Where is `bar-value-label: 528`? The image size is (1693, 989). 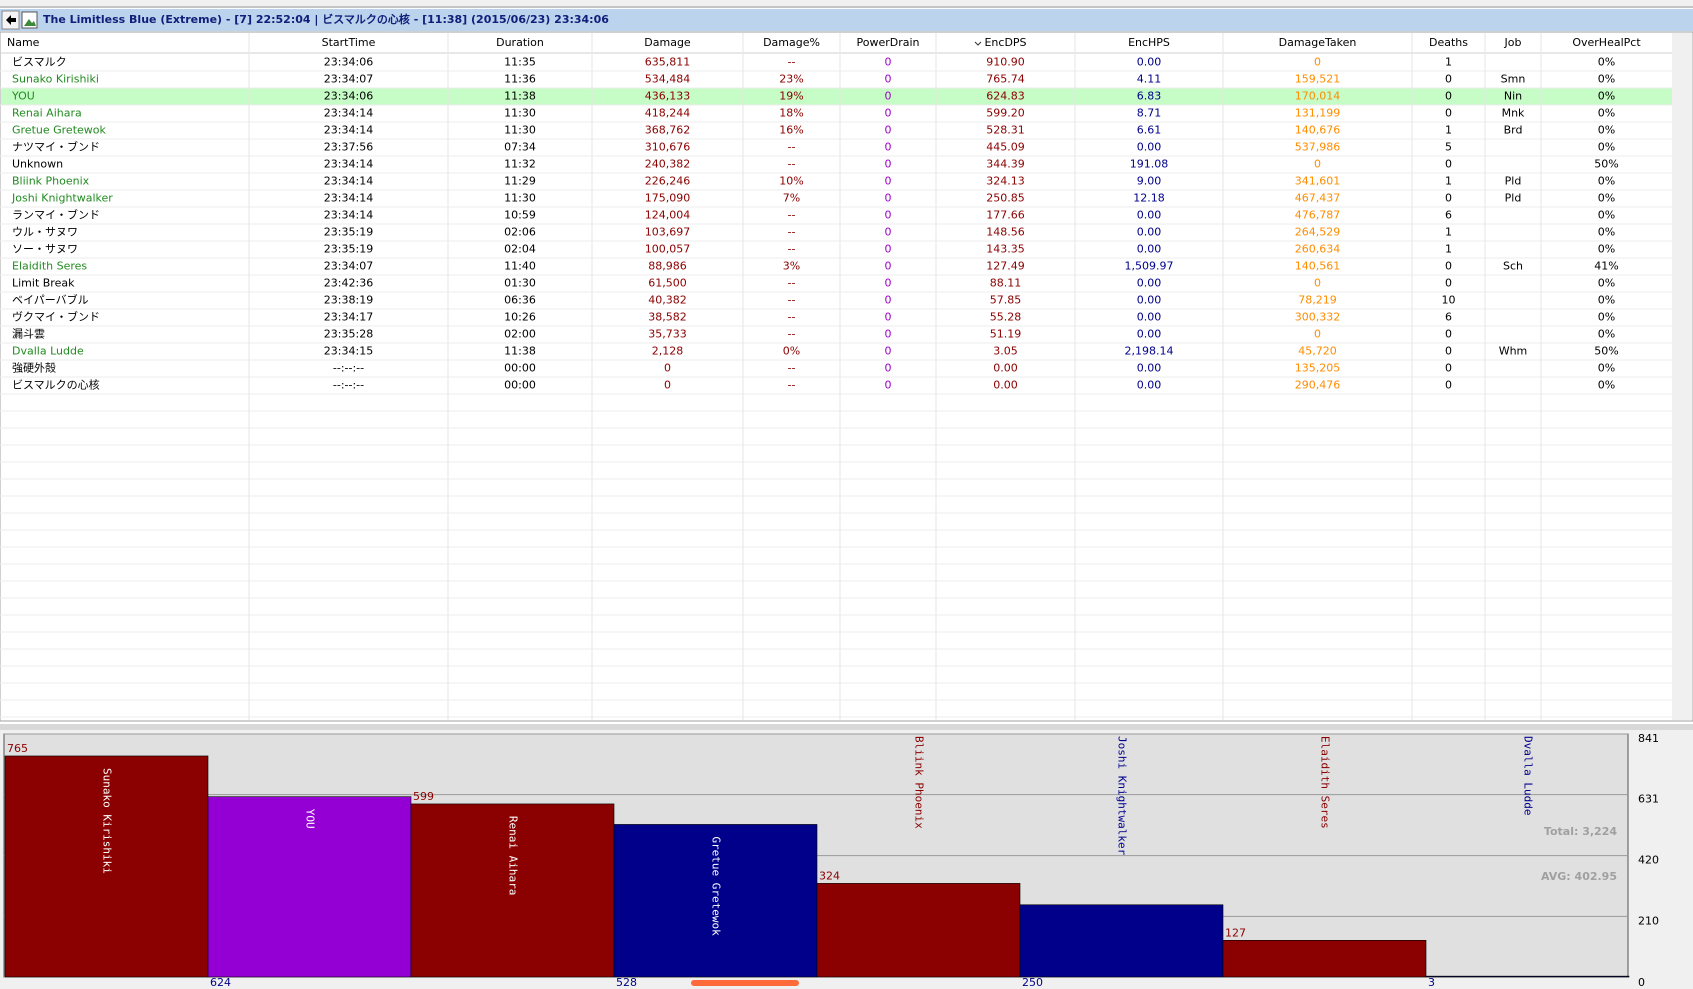 bar-value-label: 528 is located at coordinates (626, 982).